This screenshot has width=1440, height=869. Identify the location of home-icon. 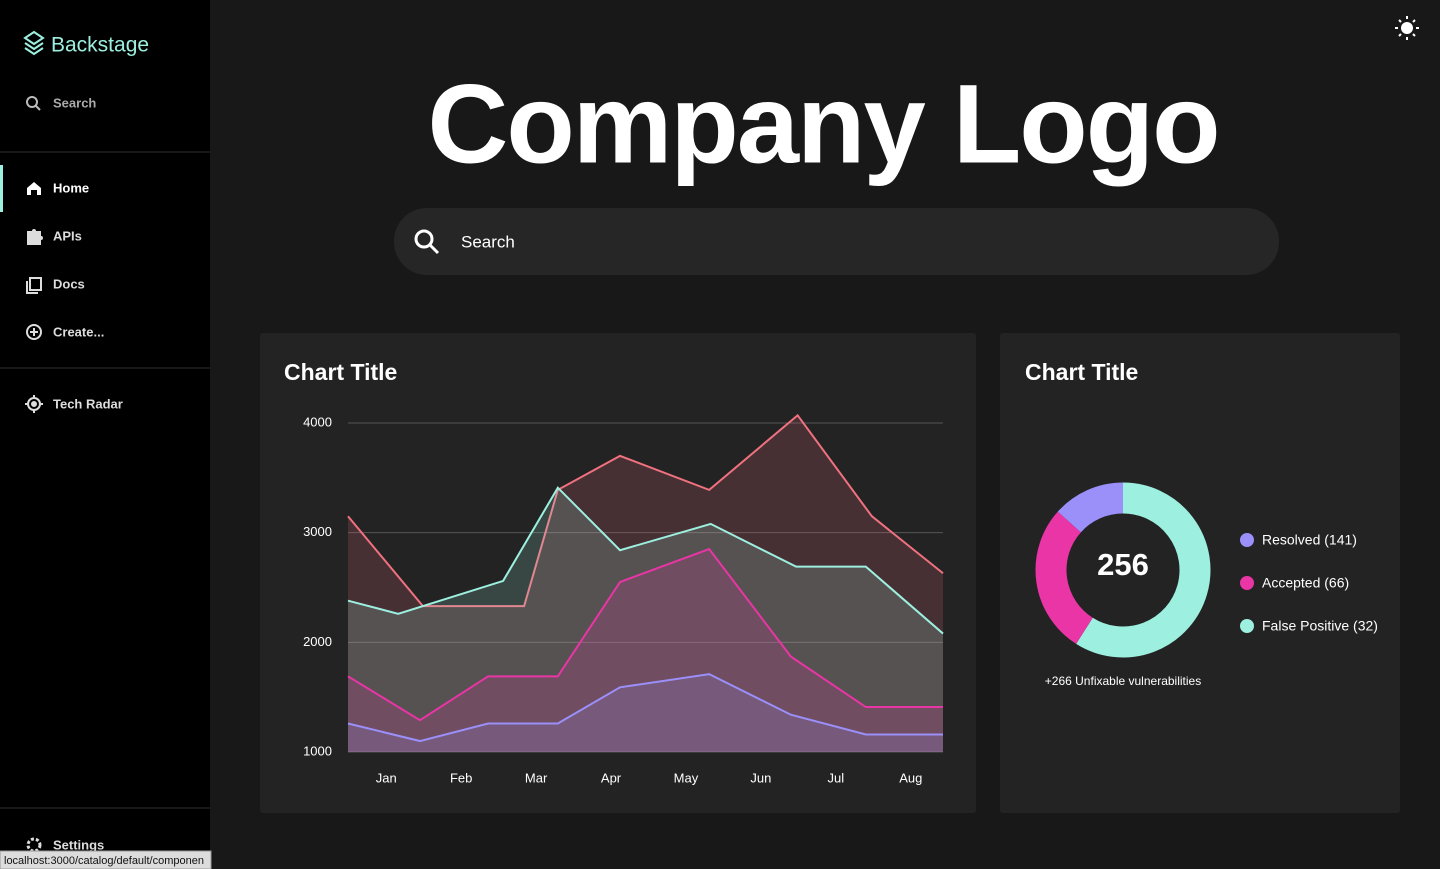
(34, 188).